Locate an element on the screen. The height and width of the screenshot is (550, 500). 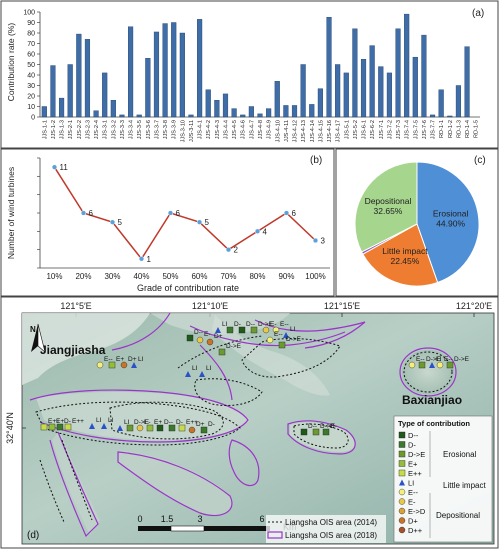
panel-a-xtick-label: JJS-2-1 is located at coordinates (71, 129).